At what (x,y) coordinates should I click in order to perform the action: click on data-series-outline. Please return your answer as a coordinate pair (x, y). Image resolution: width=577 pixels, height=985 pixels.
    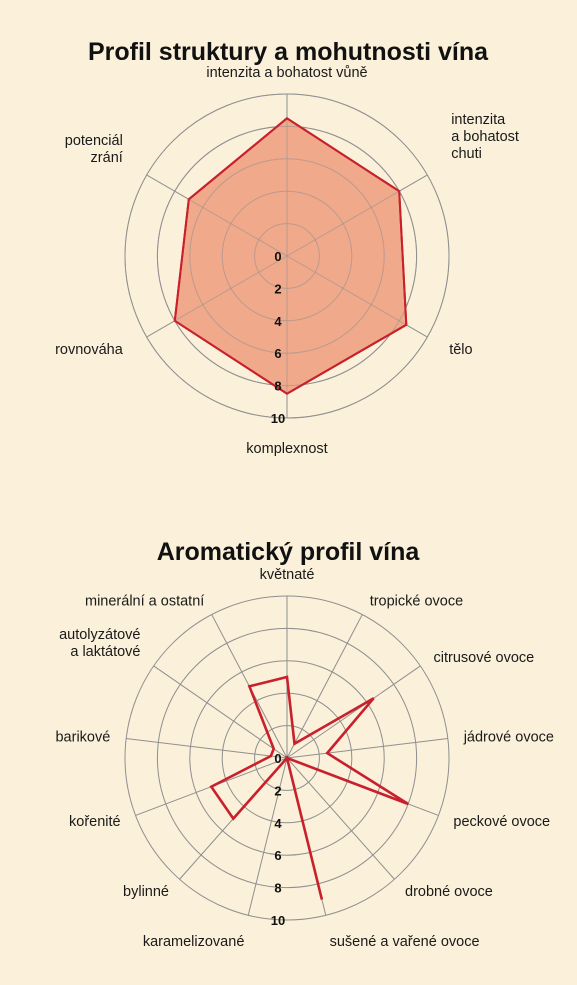
    Looking at the image, I should click on (290, 256).